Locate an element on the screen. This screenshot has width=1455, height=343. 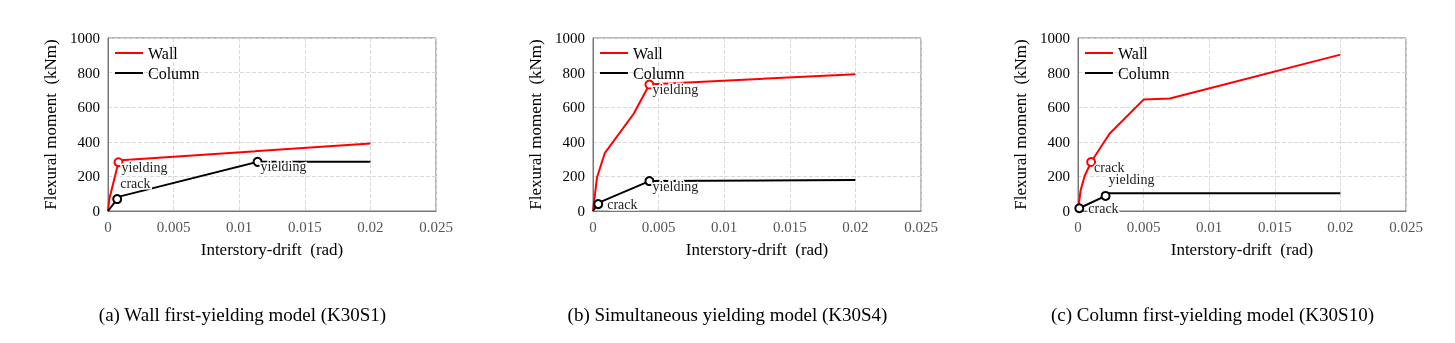
text: (b) Simultaneous yielding model (K30S4) is located at coordinates (727, 315).